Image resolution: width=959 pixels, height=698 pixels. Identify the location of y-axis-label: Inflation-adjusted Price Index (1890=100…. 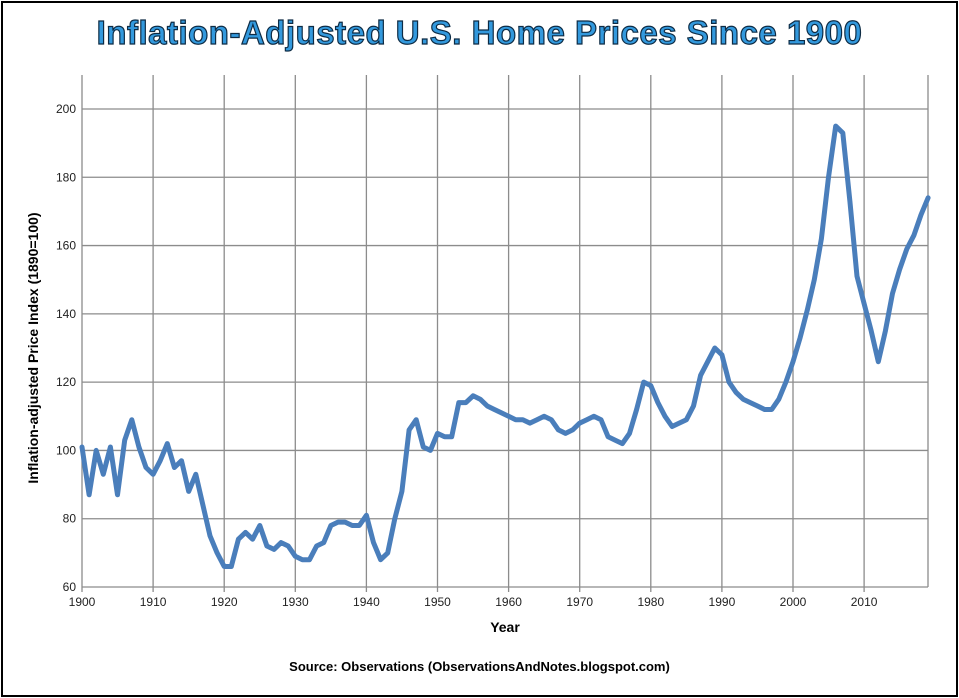
(33, 347).